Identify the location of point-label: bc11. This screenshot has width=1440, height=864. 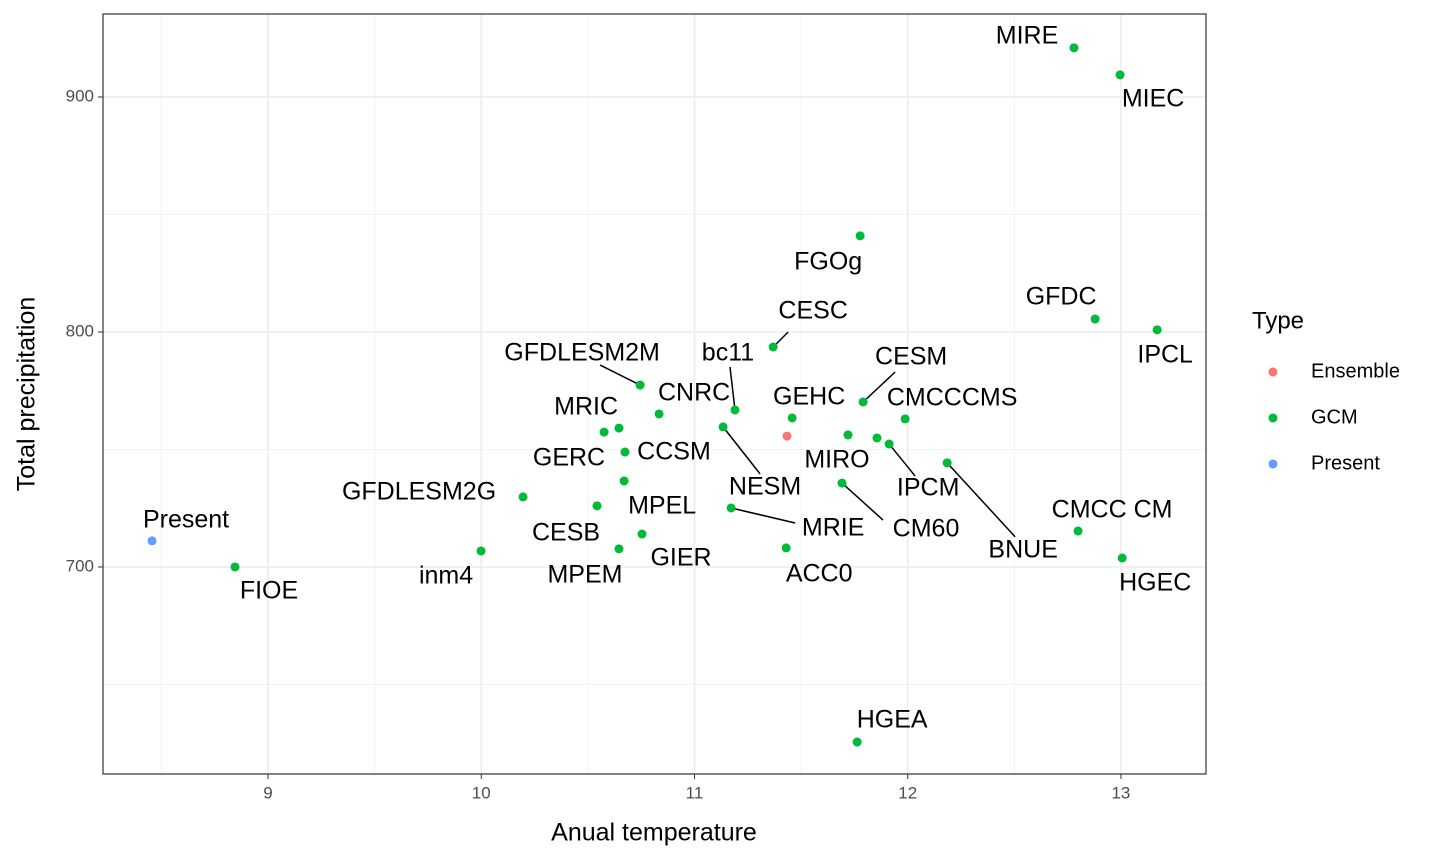
(728, 353).